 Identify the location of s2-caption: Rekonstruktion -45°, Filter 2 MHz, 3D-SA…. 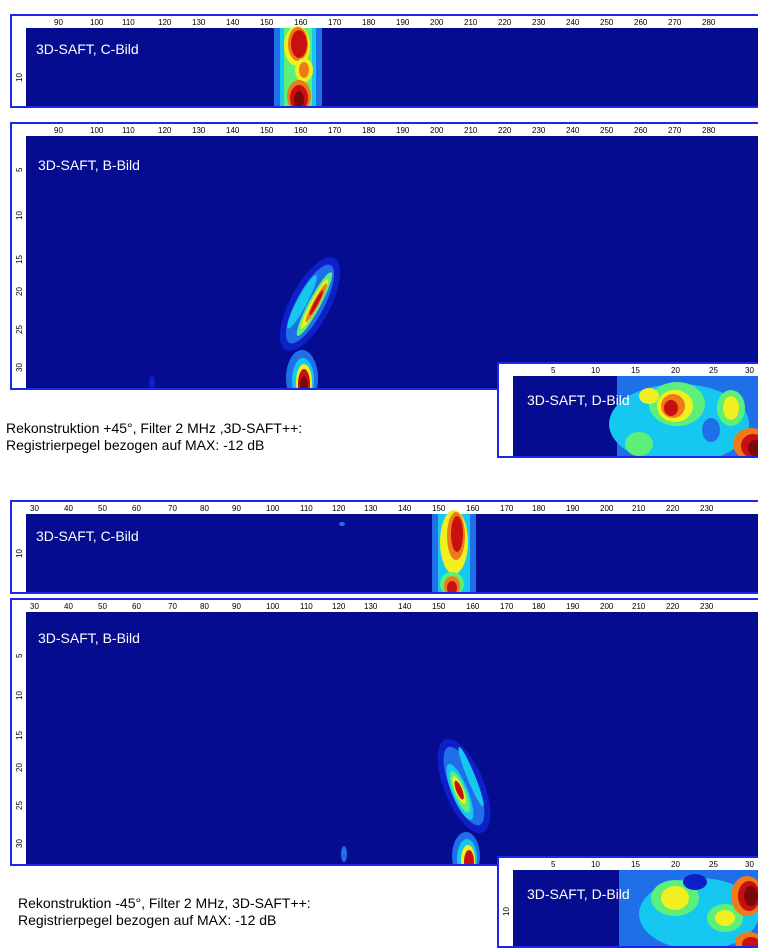
(164, 912).